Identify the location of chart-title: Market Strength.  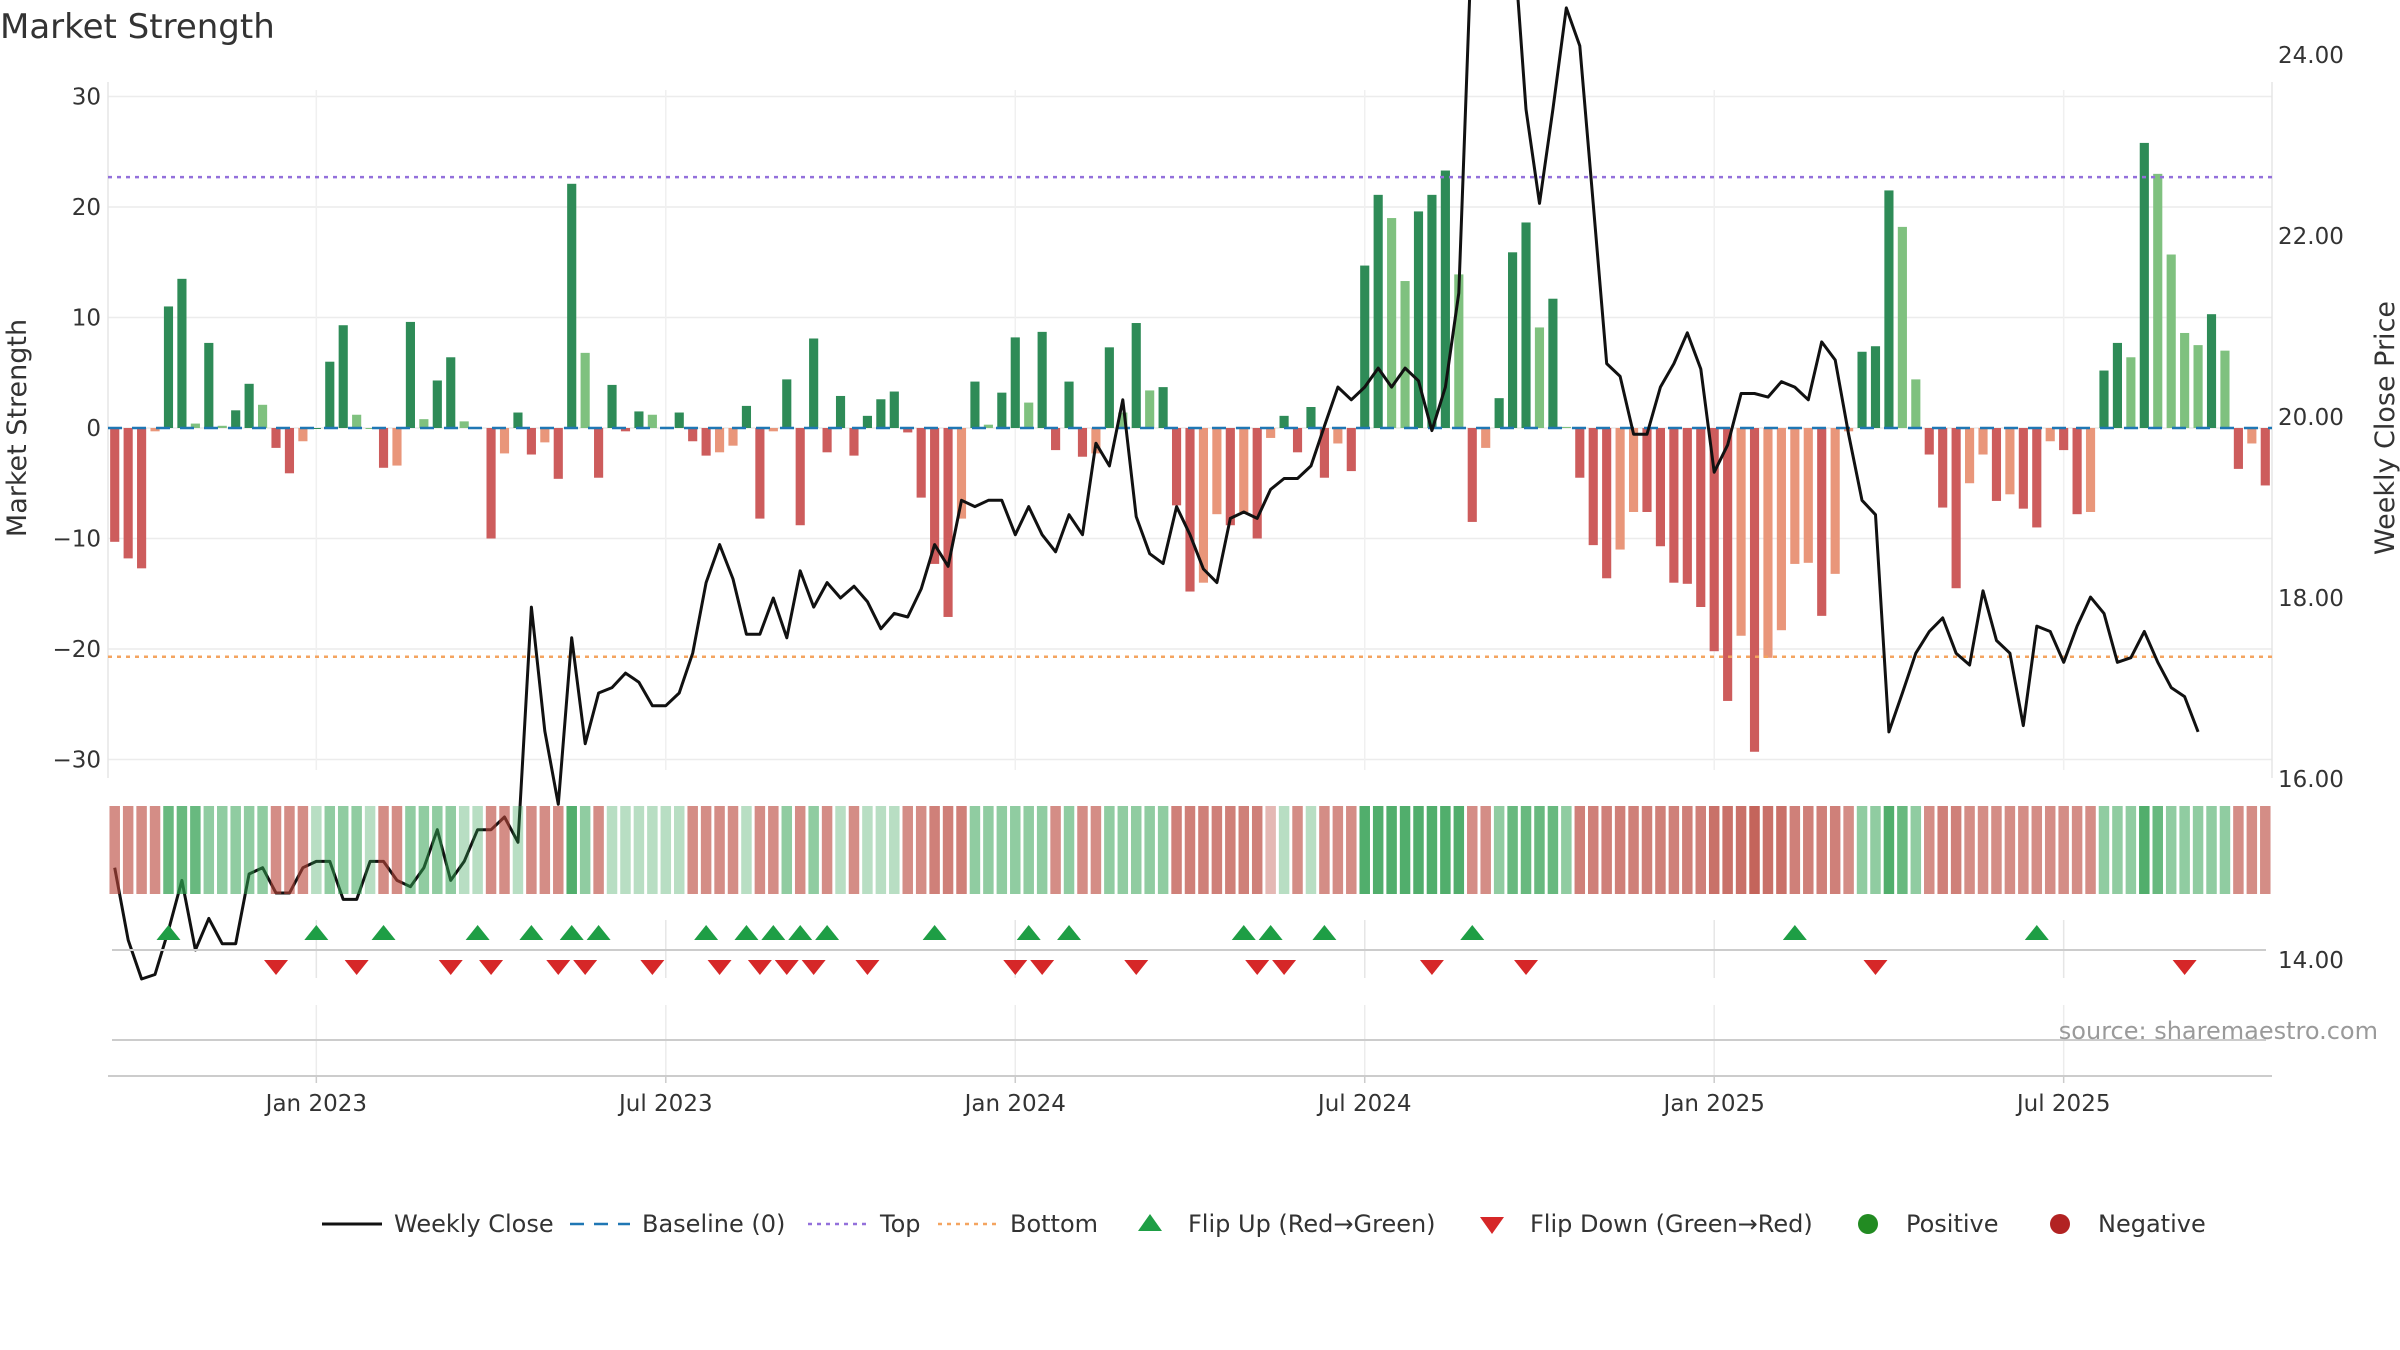
(137, 27).